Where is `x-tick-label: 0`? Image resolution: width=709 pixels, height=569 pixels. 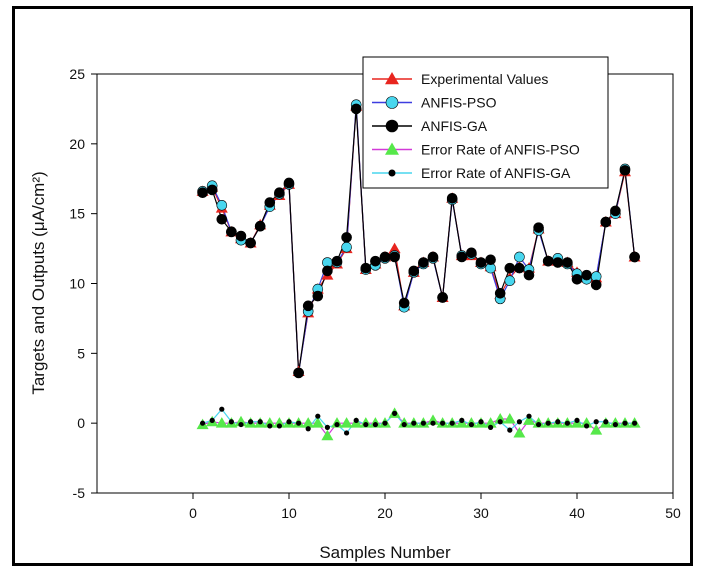
x-tick-label: 0 is located at coordinates (193, 513).